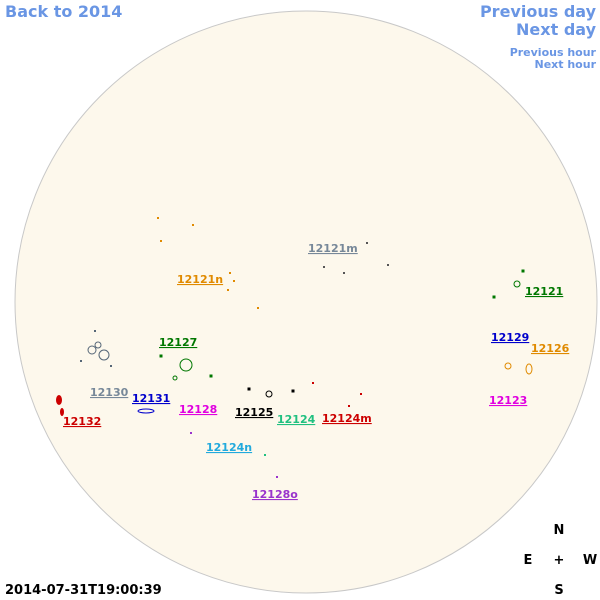 The height and width of the screenshot is (600, 600). I want to click on region-label: 12130, so click(109, 392).